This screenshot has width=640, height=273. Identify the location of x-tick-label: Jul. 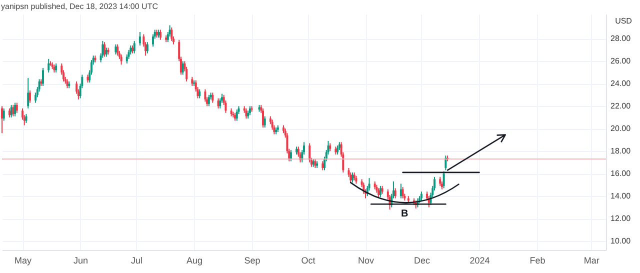
(136, 261).